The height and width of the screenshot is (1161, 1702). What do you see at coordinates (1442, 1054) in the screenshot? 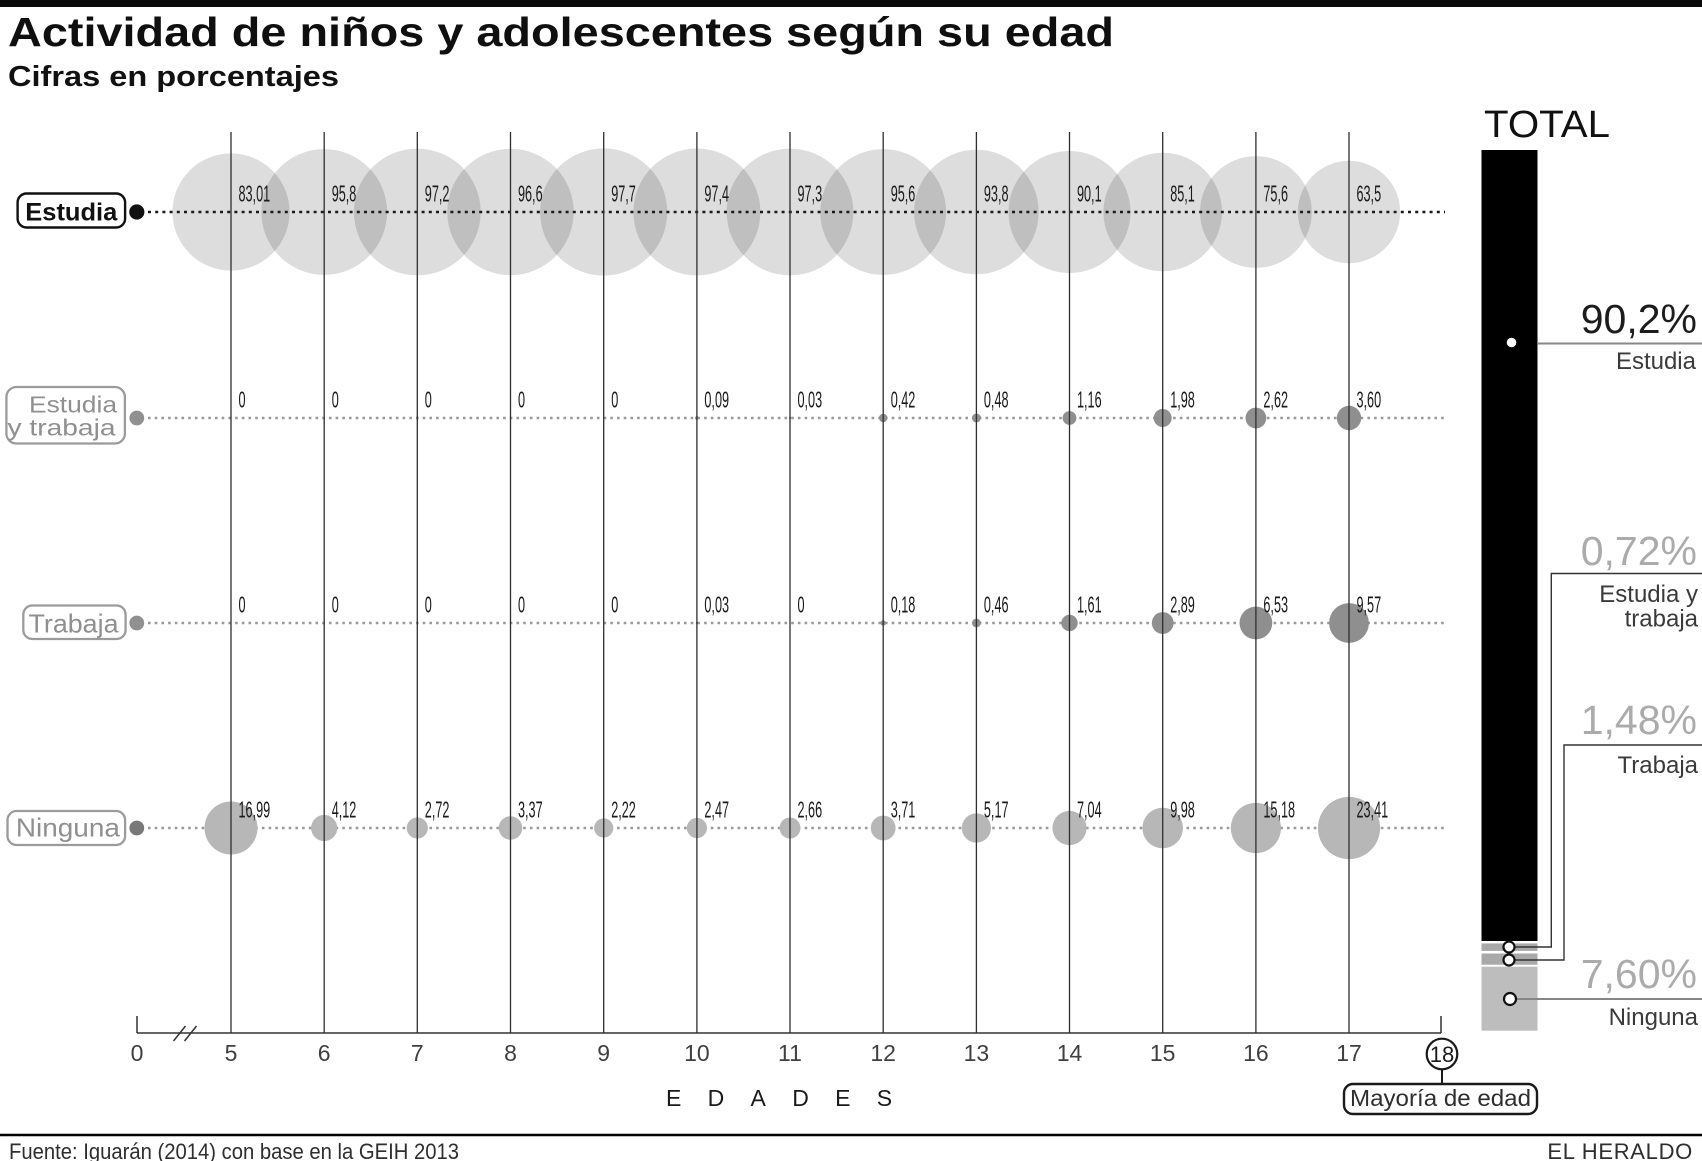
I see `svg-text: 18` at bounding box center [1442, 1054].